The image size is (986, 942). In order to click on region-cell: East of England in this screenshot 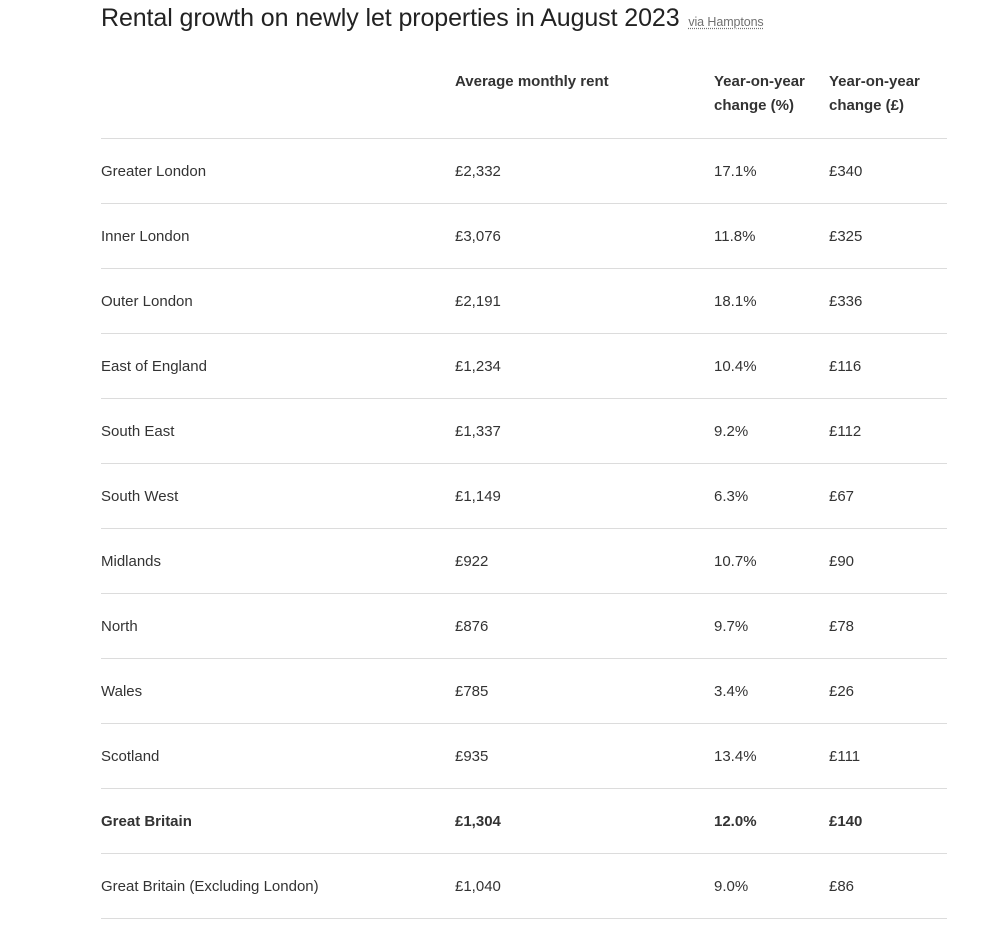, I will do `click(278, 366)`.